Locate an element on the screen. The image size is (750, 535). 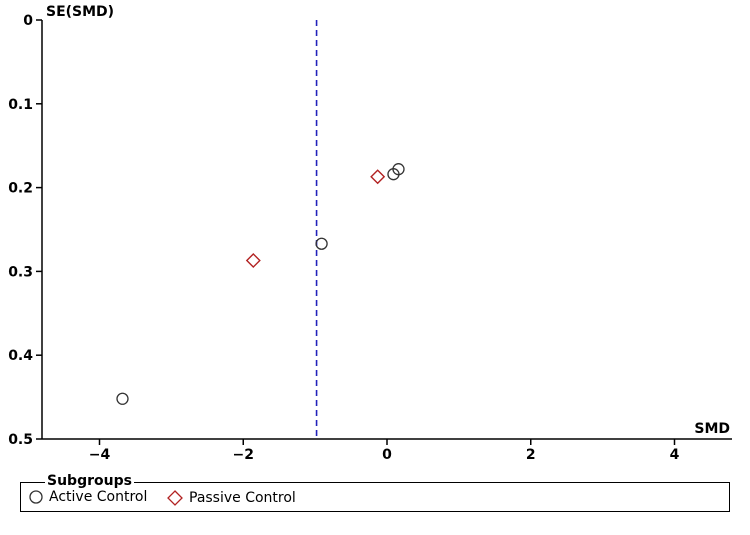
legend-item-passive-control: Passive Control is located at coordinates (231, 498).